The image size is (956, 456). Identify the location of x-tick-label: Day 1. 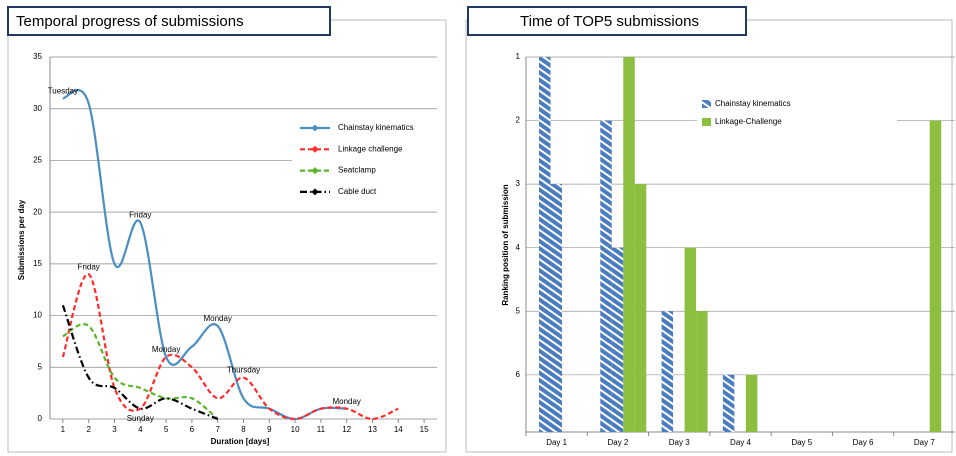
(556, 442).